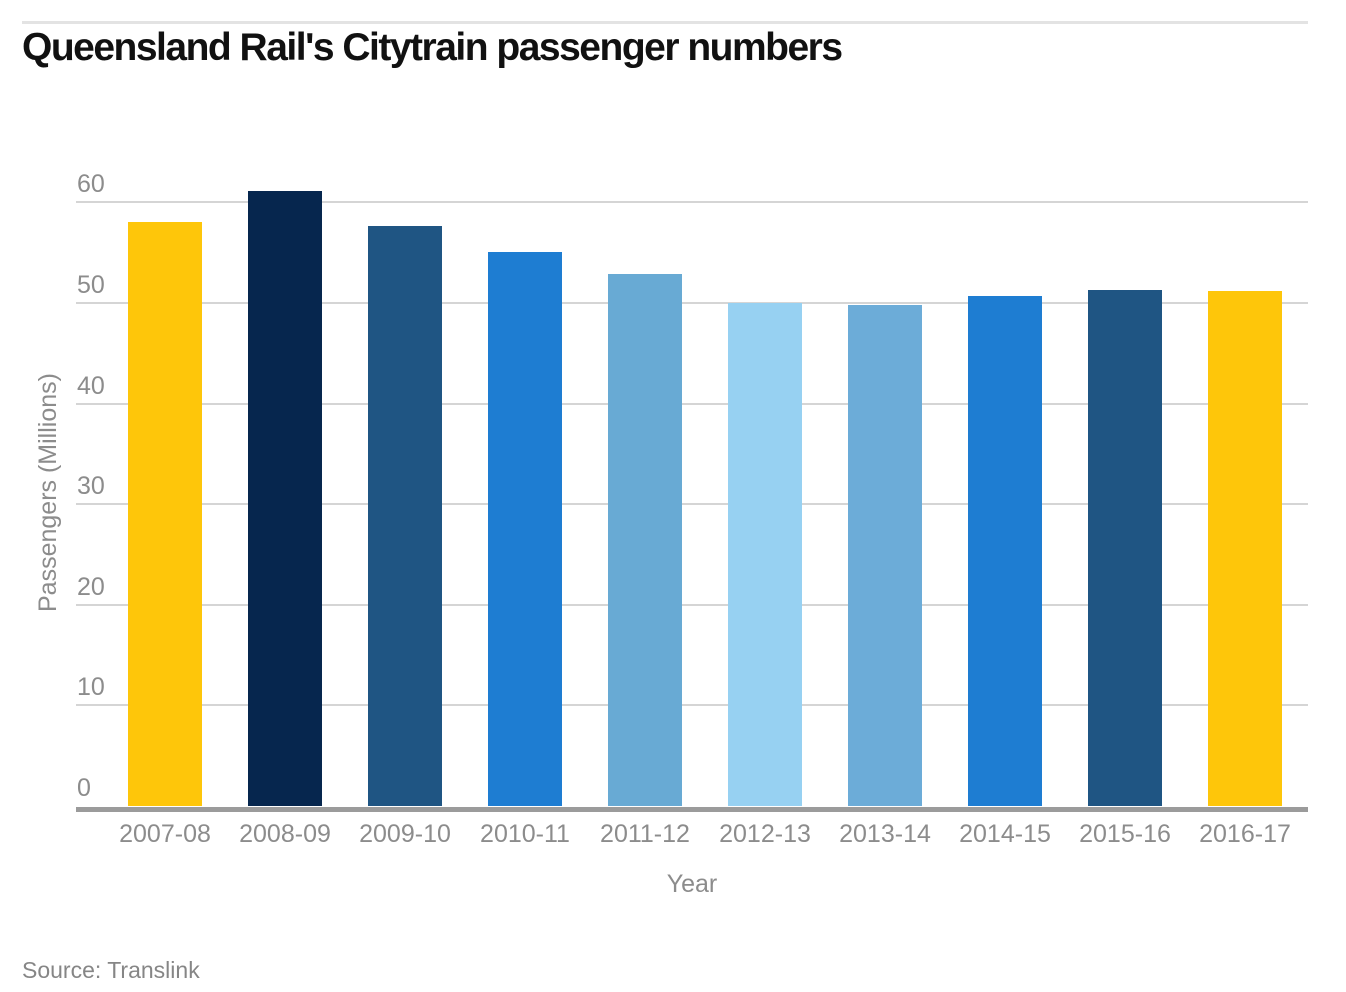 The width and height of the screenshot is (1346, 992). I want to click on y-axis-title: Passengers (Millions), so click(48, 493).